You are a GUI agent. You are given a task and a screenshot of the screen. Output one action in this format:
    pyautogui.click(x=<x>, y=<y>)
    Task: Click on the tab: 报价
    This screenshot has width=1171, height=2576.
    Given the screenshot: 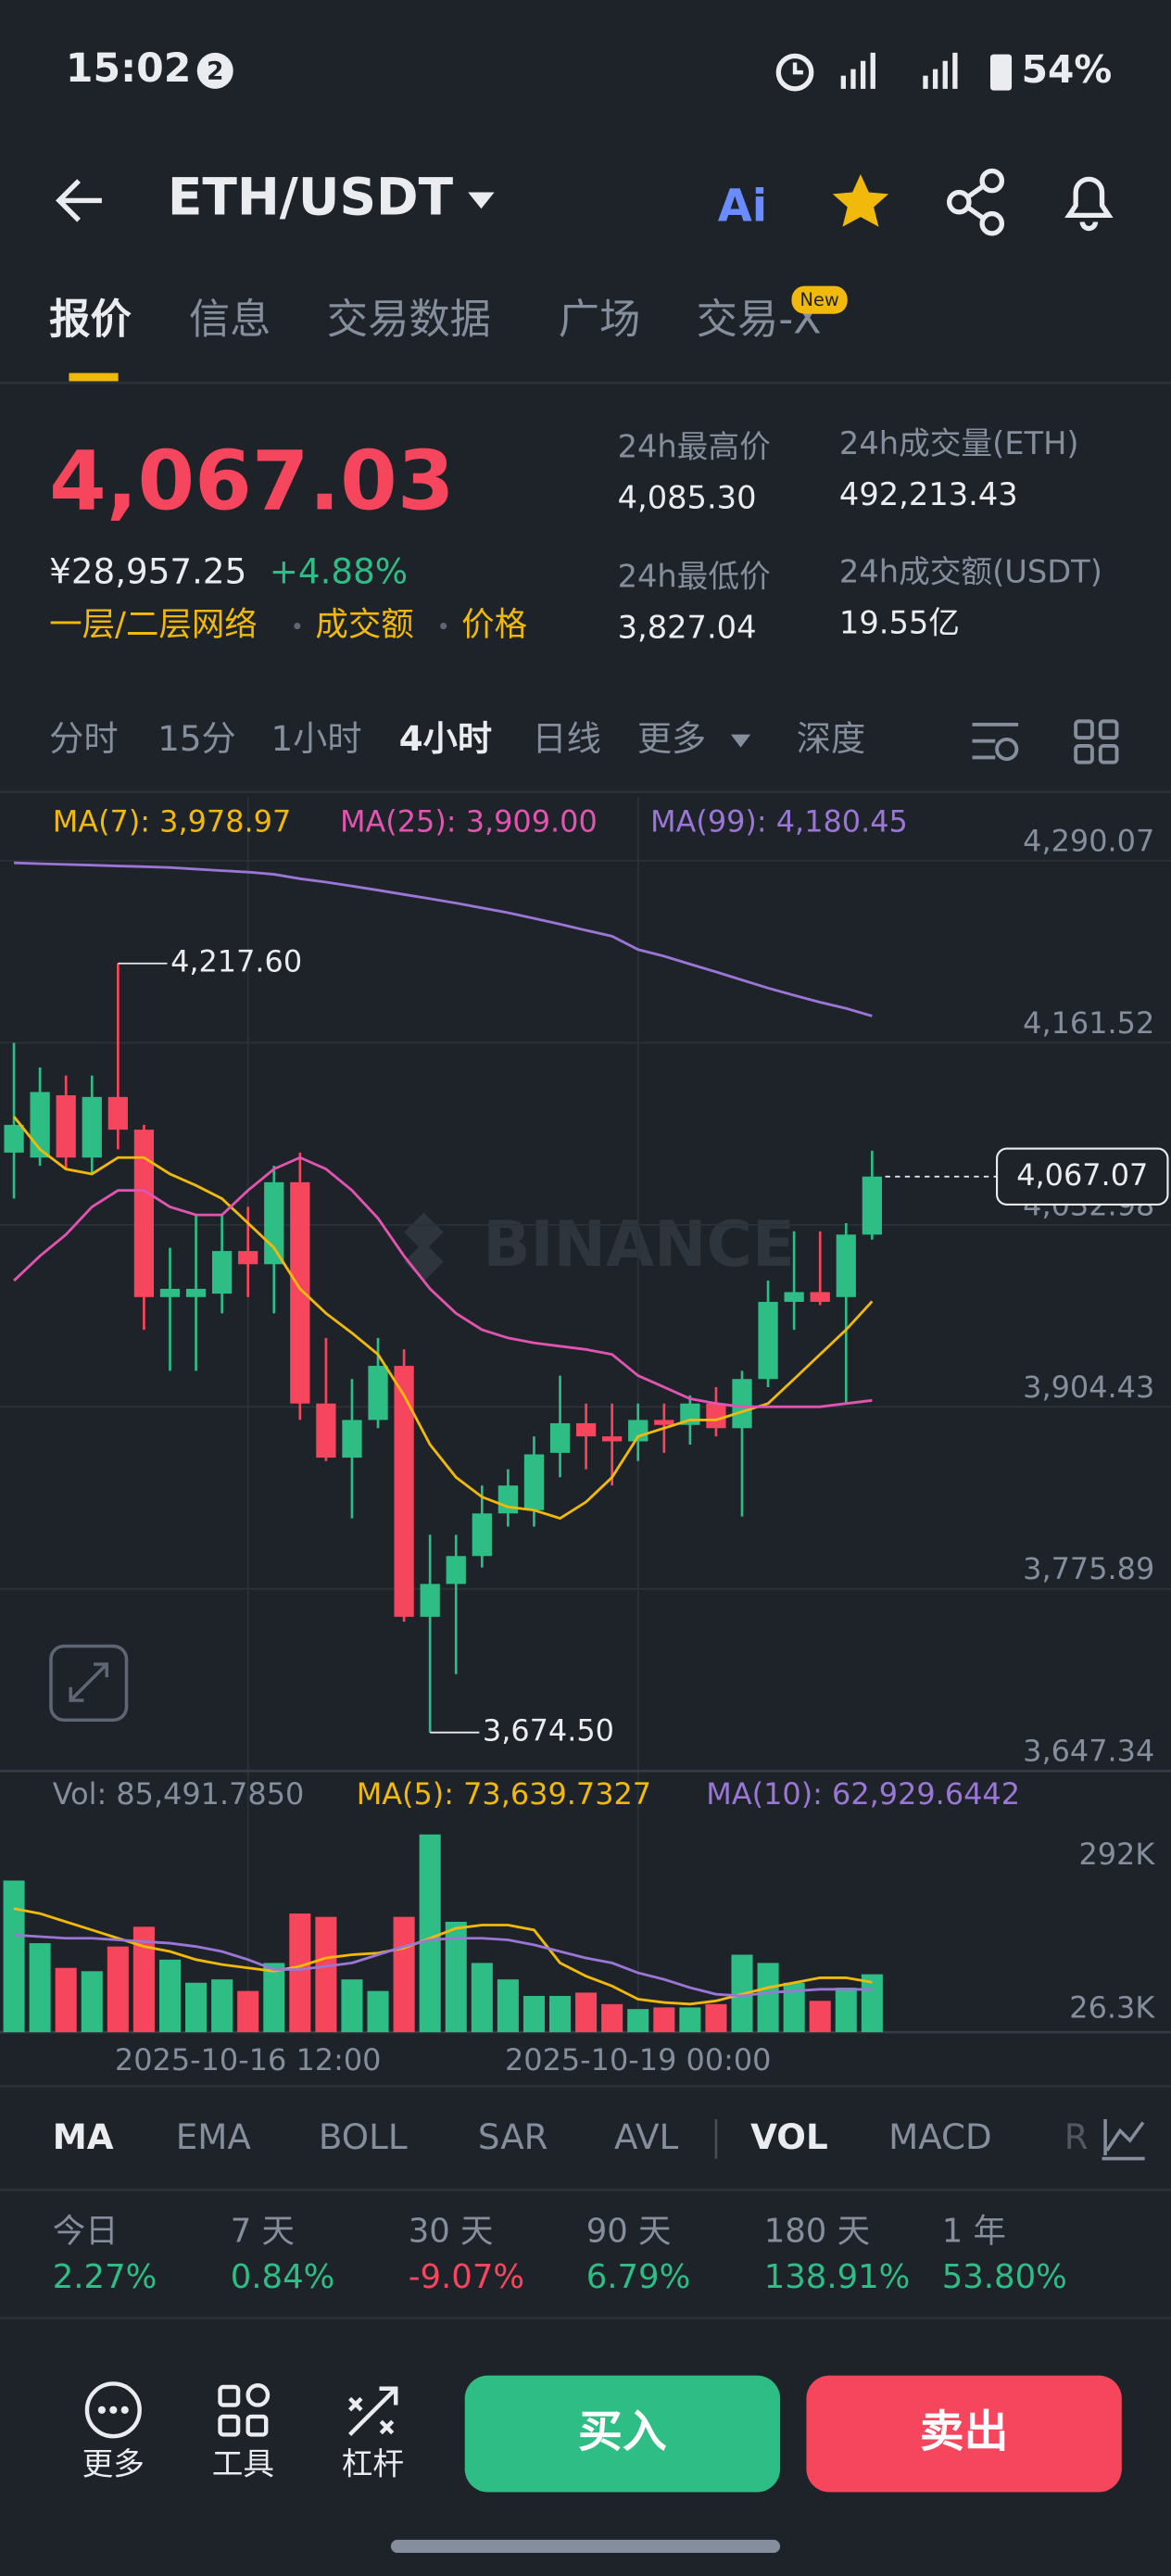 What is the action you would take?
    pyautogui.click(x=90, y=320)
    